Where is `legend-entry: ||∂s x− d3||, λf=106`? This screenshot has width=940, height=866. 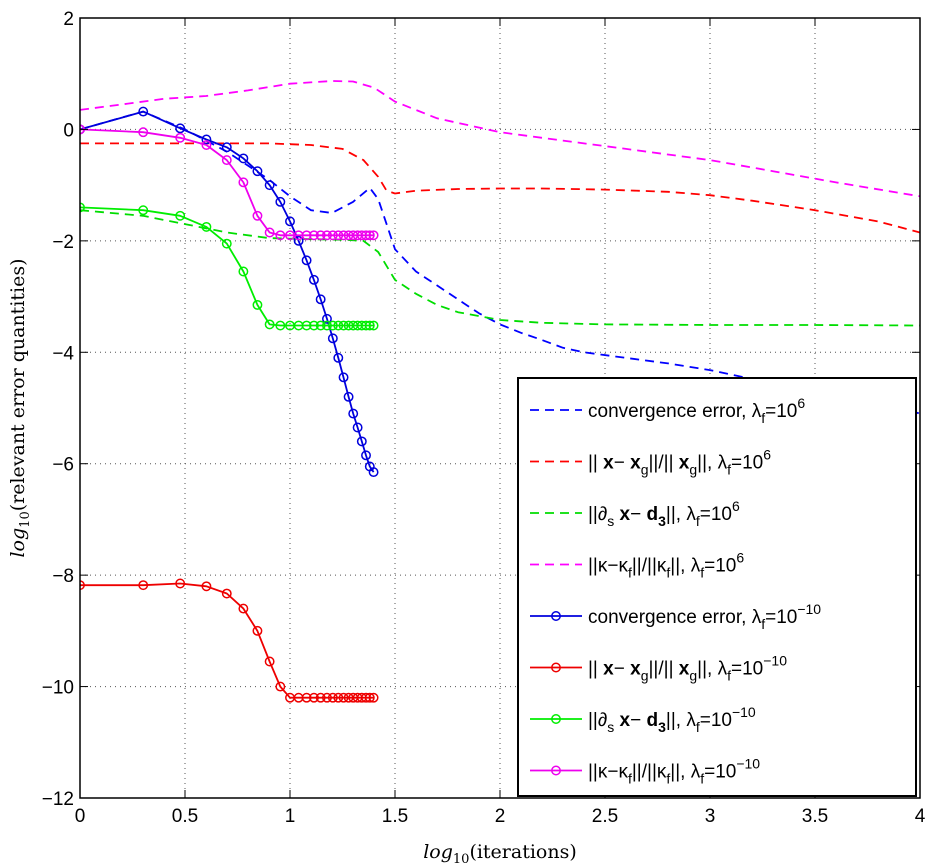 legend-entry: ||∂s x− d3||, λf=106 is located at coordinates (635, 513).